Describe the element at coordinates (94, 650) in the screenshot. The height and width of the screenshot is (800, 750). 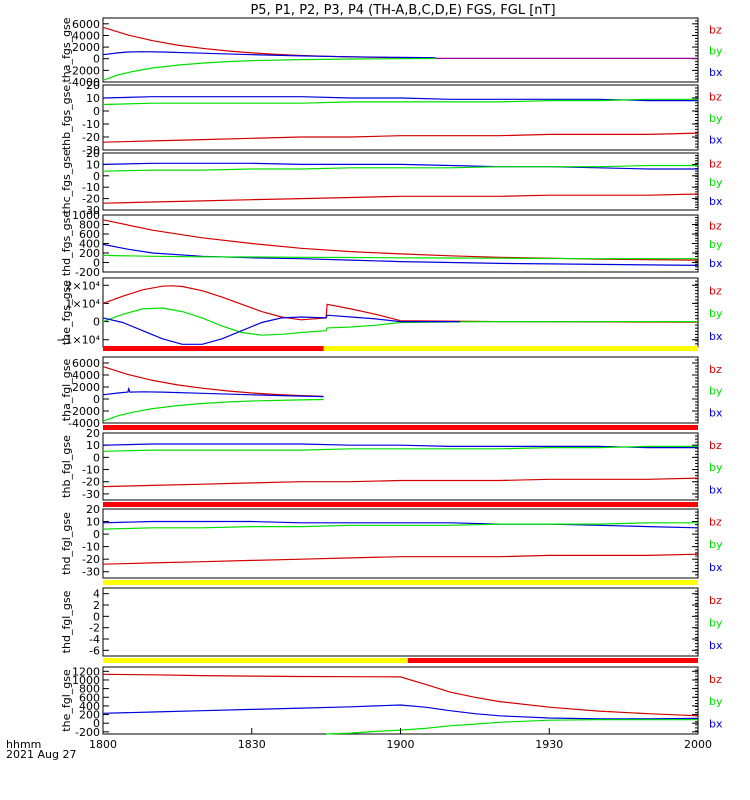
I see `ytick-label: -6` at that location.